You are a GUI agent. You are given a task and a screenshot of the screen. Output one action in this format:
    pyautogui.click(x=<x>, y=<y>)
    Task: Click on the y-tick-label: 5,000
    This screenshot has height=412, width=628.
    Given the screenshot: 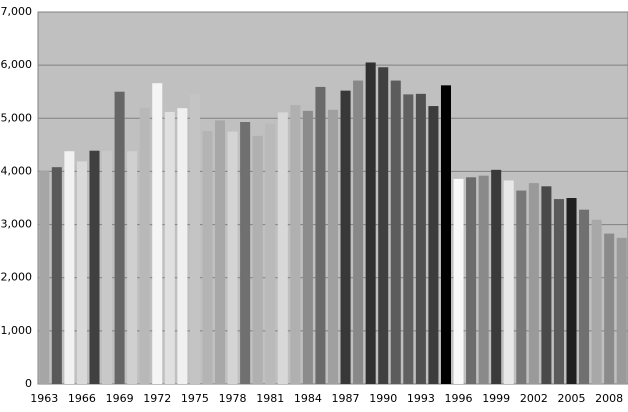 What is the action you would take?
    pyautogui.click(x=17, y=117)
    